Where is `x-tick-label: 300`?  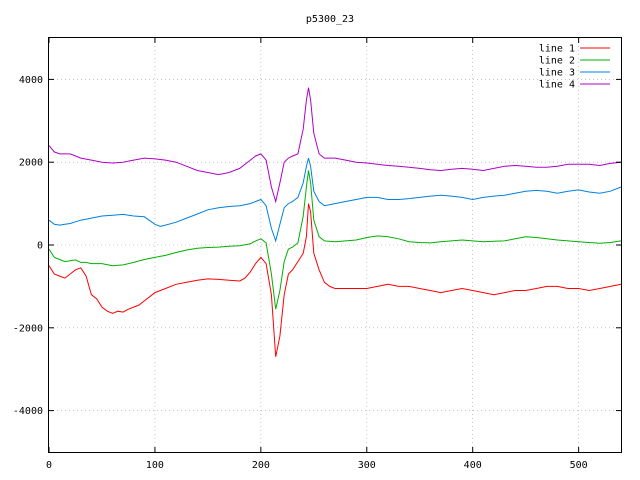 x-tick-label: 300 is located at coordinates (367, 465).